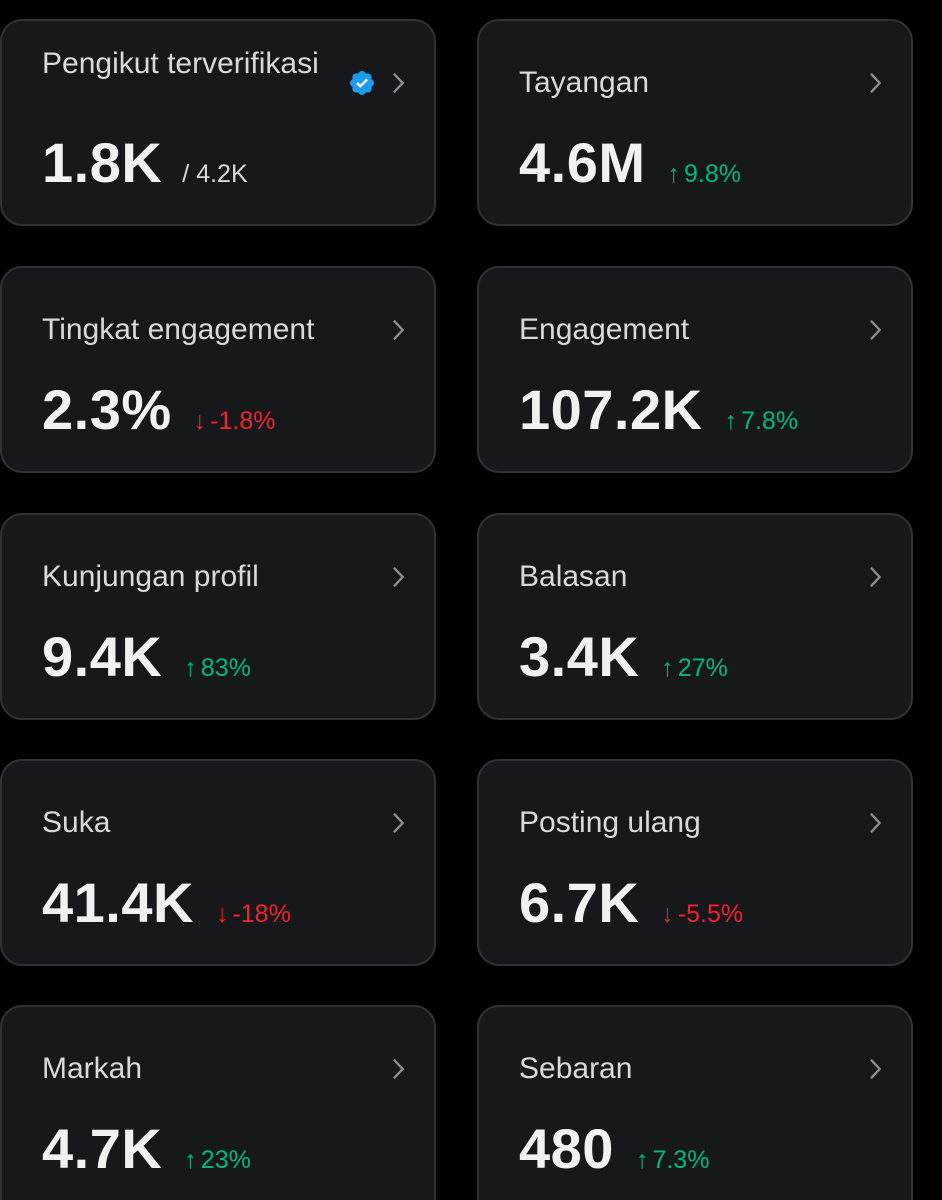 The width and height of the screenshot is (942, 1200). What do you see at coordinates (584, 82) in the screenshot?
I see `card-label: Tayangan` at bounding box center [584, 82].